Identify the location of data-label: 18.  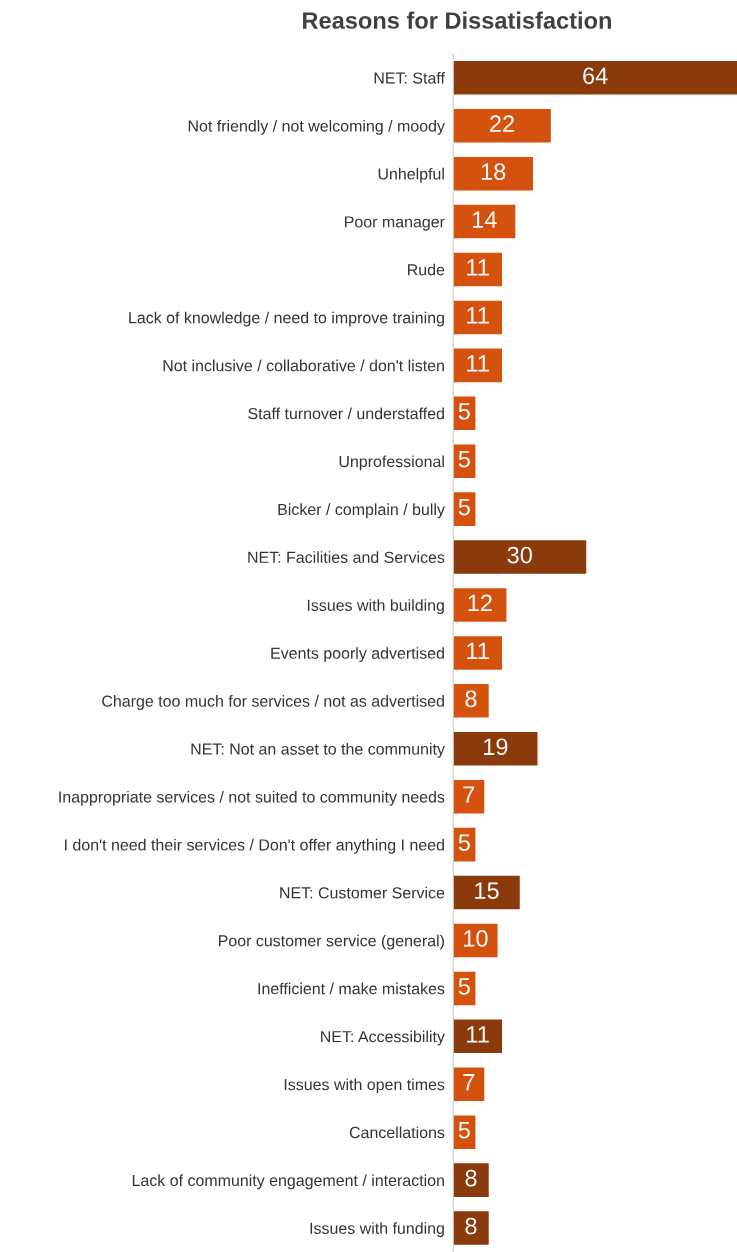
(493, 171).